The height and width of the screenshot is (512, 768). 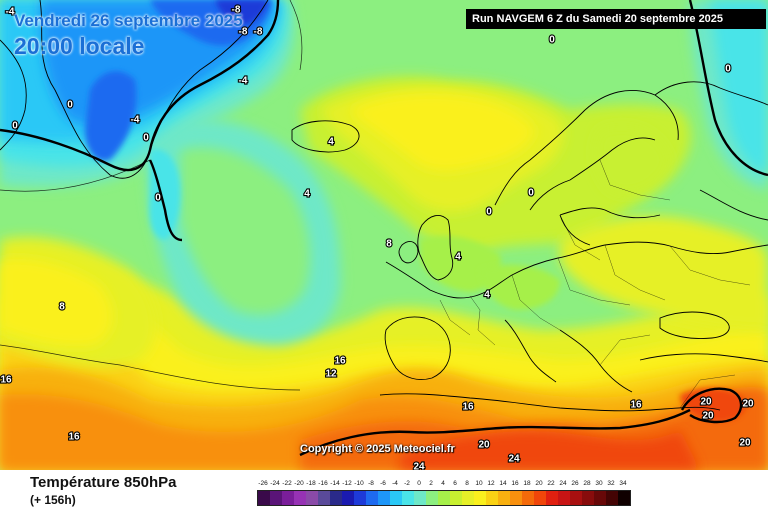 What do you see at coordinates (503, 483) in the screenshot?
I see `scale-tick-label: 14` at bounding box center [503, 483].